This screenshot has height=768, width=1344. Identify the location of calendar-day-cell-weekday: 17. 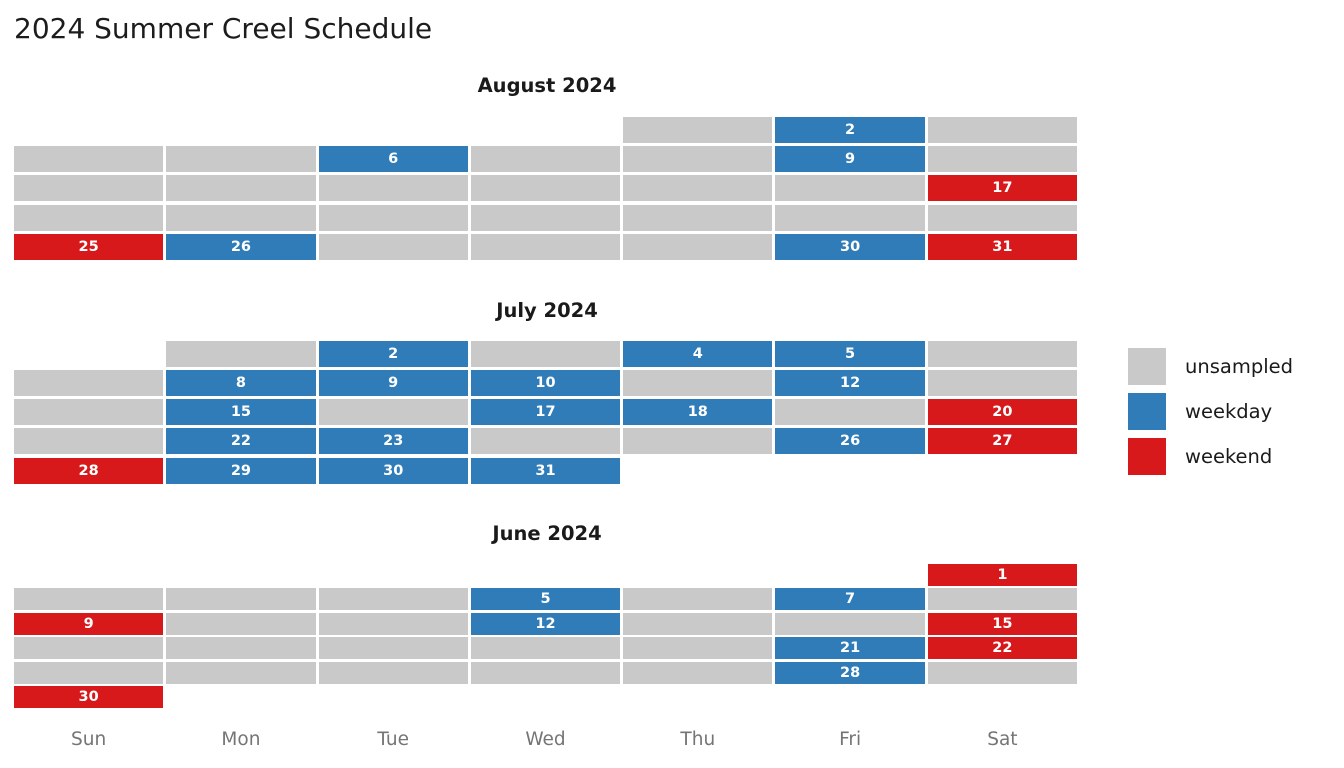
(545, 412).